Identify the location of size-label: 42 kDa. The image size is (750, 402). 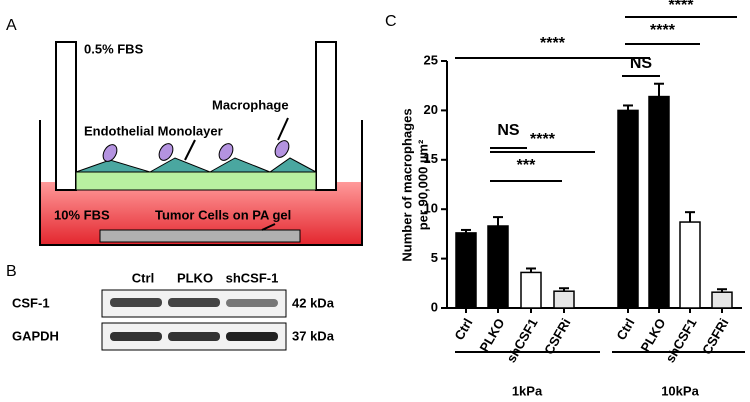
(313, 302).